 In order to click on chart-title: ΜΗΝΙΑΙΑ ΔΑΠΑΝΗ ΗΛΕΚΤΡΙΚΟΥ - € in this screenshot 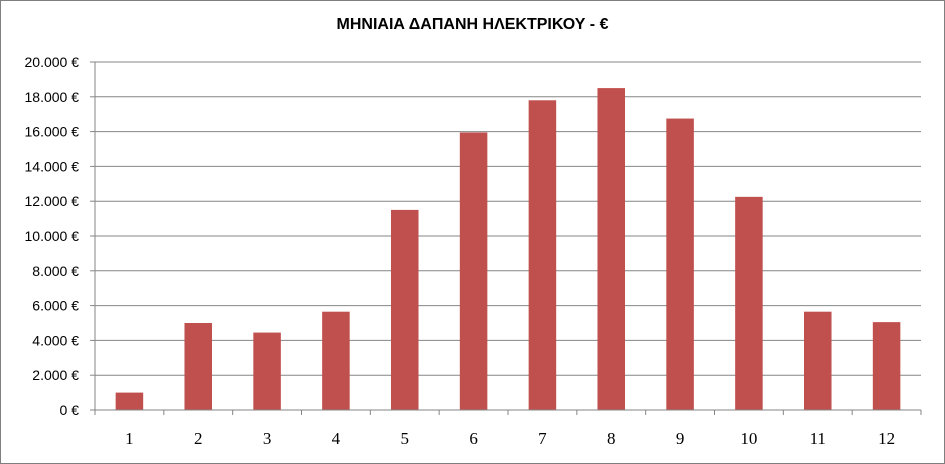, I will do `click(472, 24)`.